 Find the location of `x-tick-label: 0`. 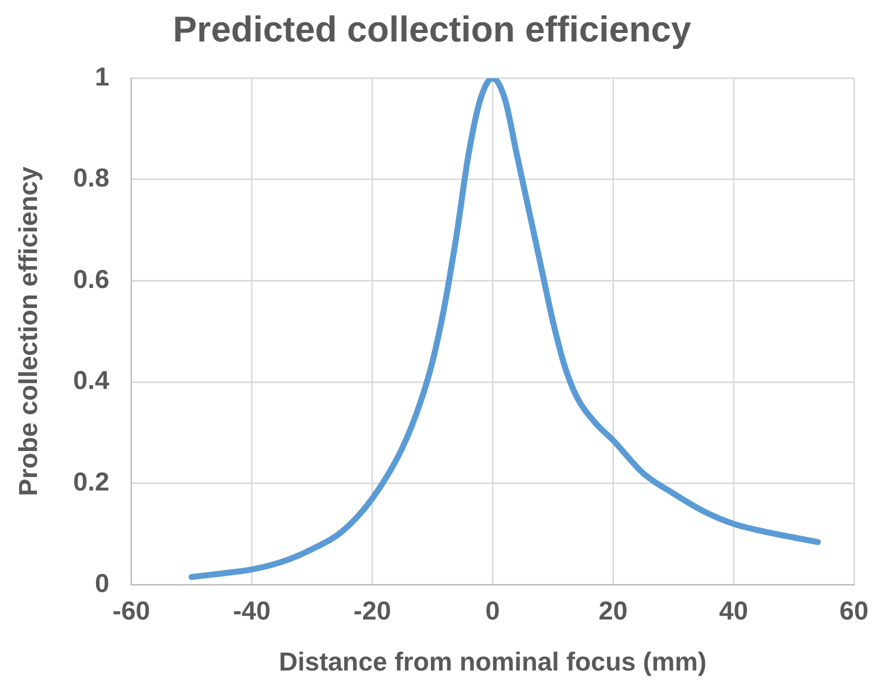

x-tick-label: 0 is located at coordinates (492, 610).